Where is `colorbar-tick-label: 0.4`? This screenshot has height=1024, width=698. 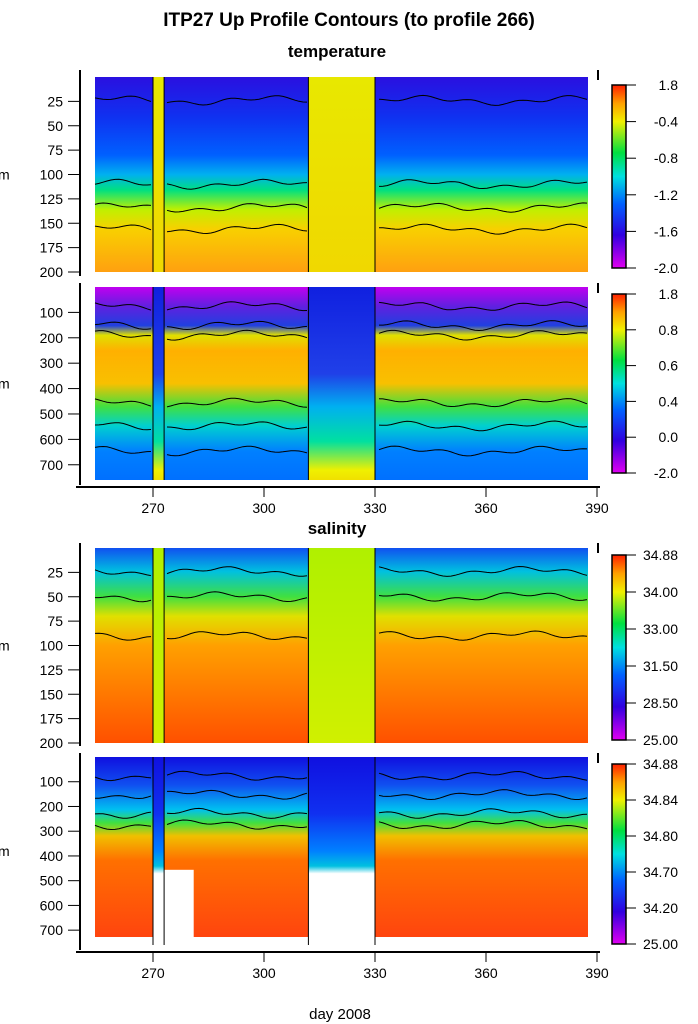
colorbar-tick-label: 0.4 is located at coordinates (669, 401).